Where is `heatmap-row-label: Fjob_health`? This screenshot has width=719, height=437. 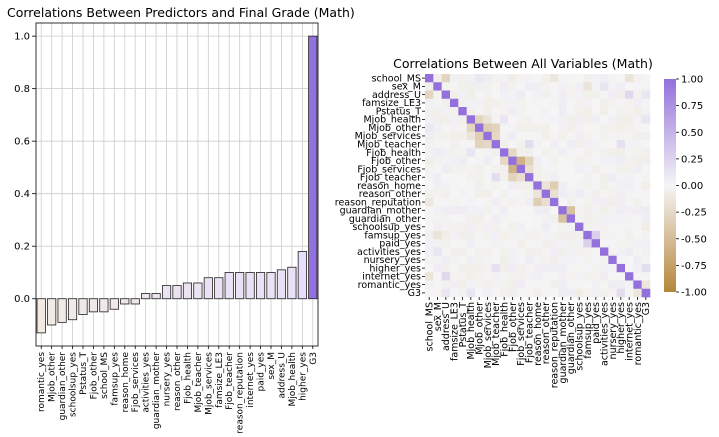
heatmap-row-label: Fjob_health is located at coordinates (393, 153).